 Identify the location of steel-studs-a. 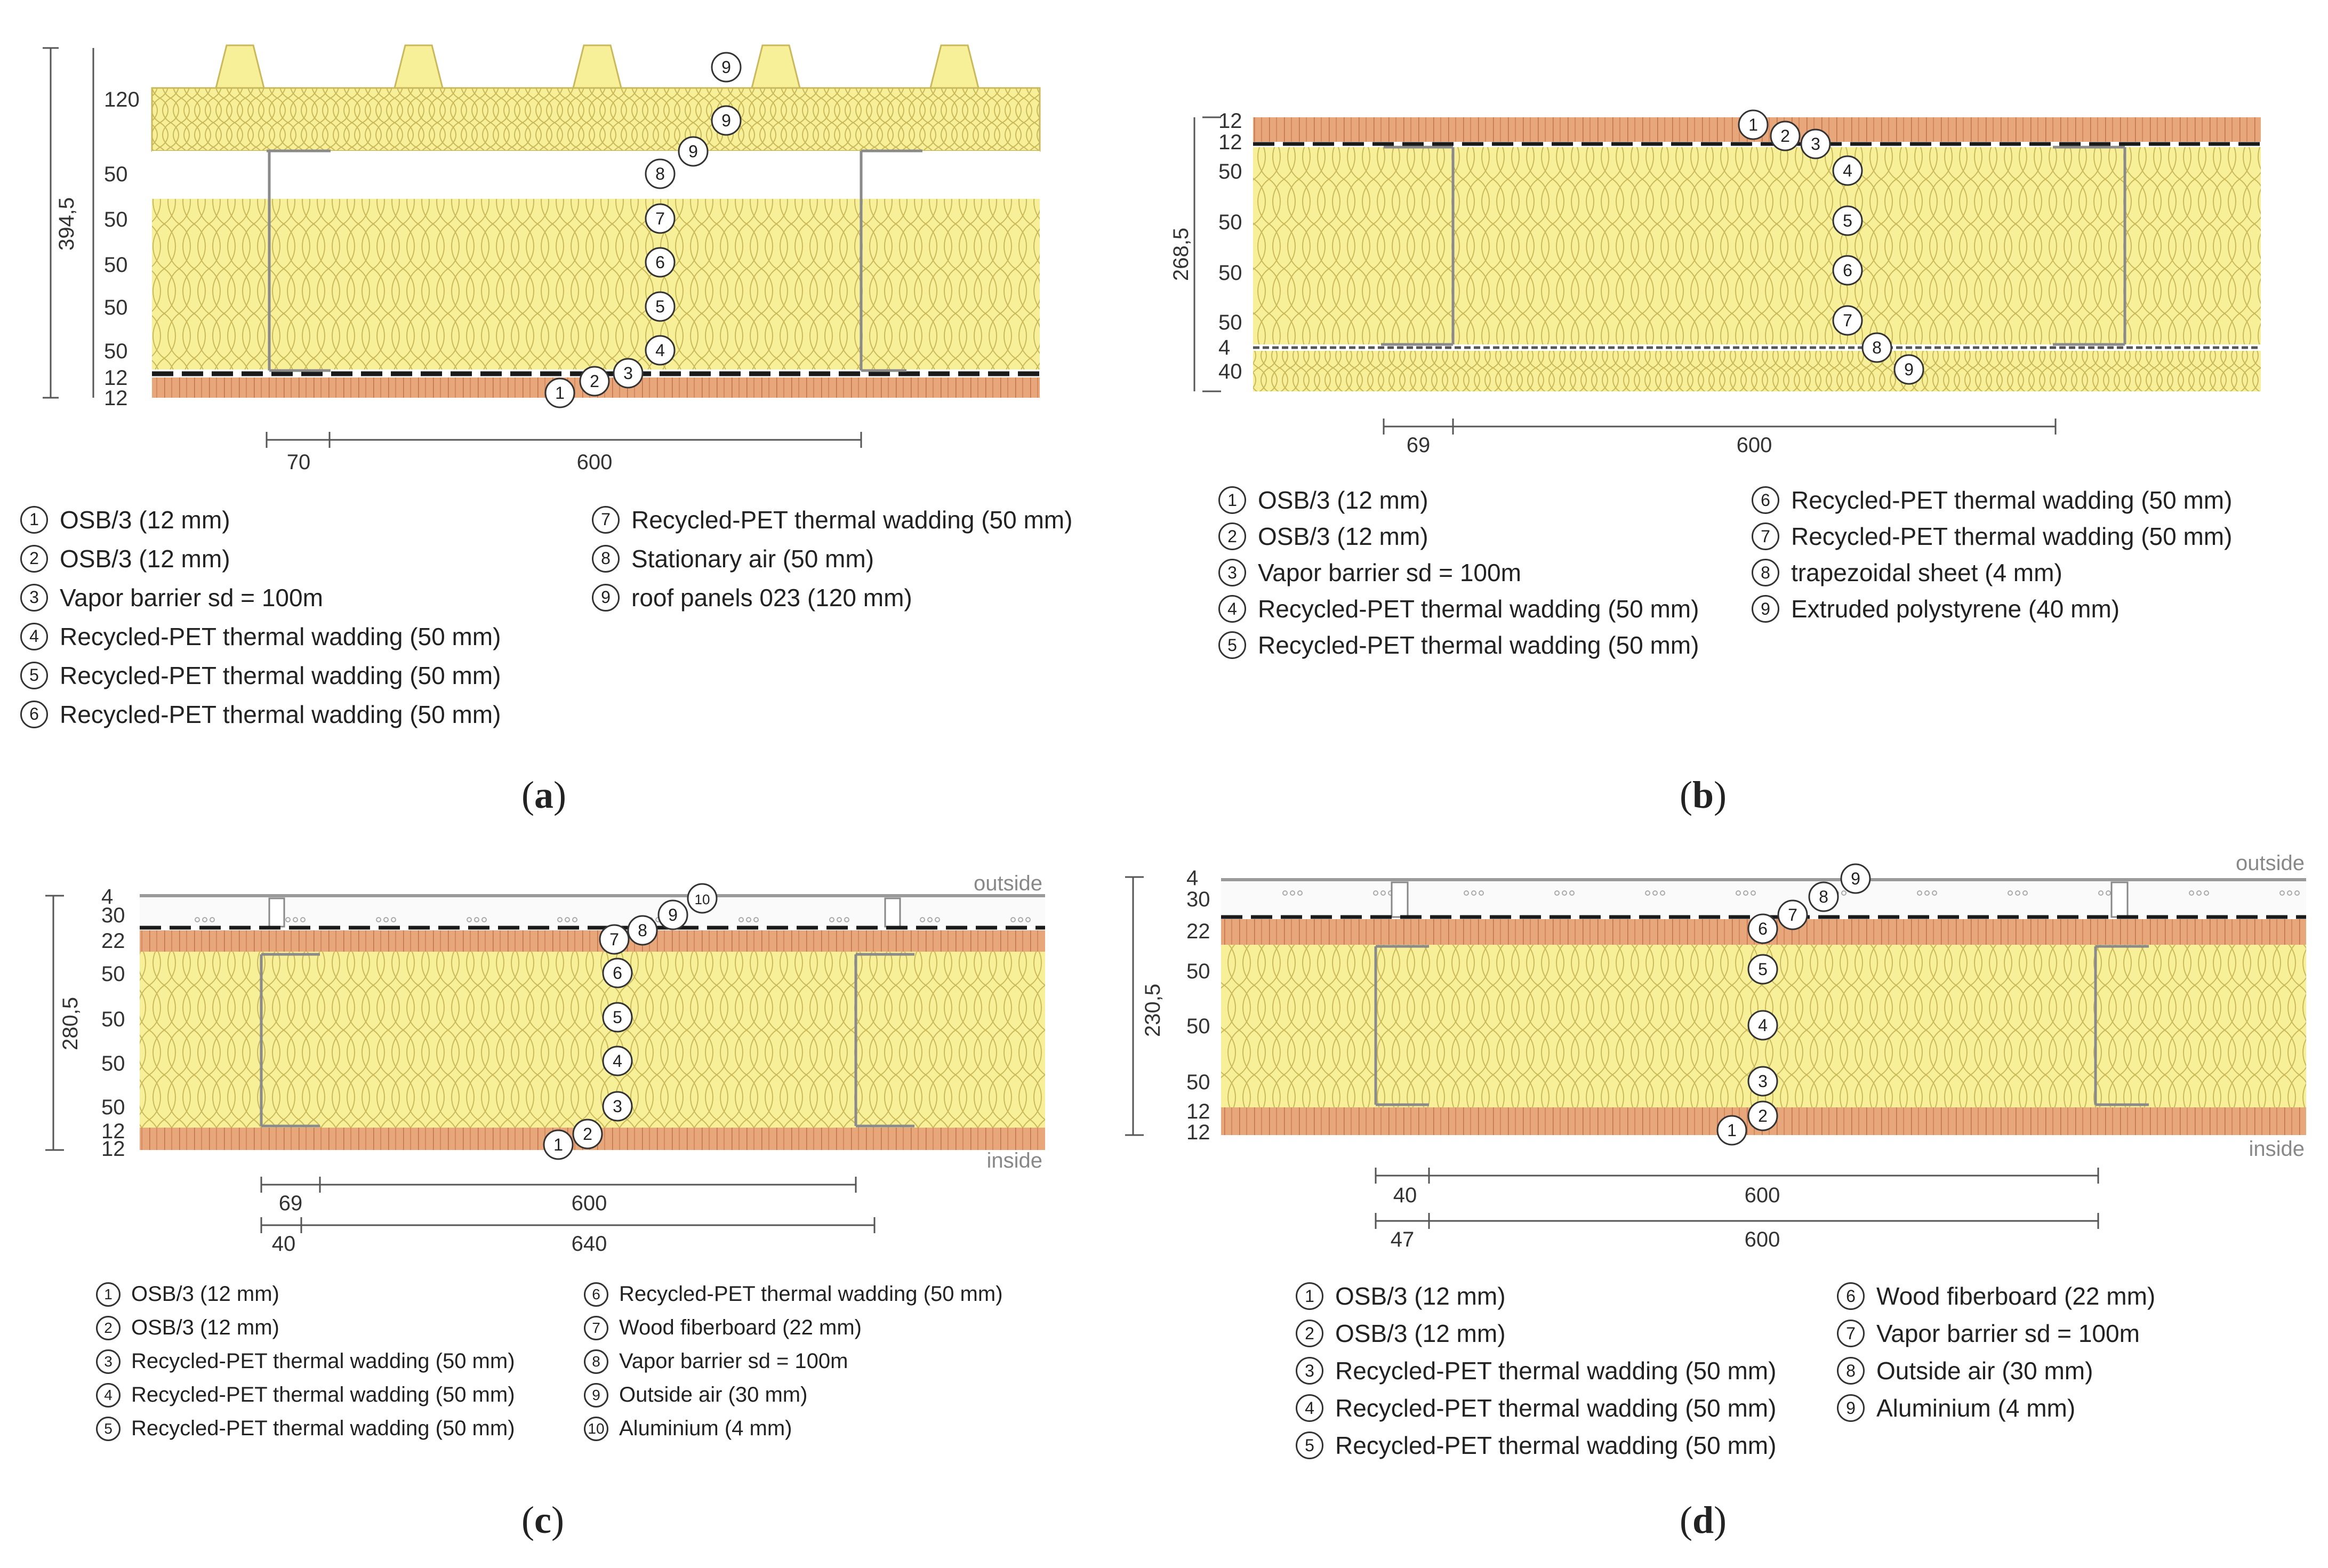
(594, 260).